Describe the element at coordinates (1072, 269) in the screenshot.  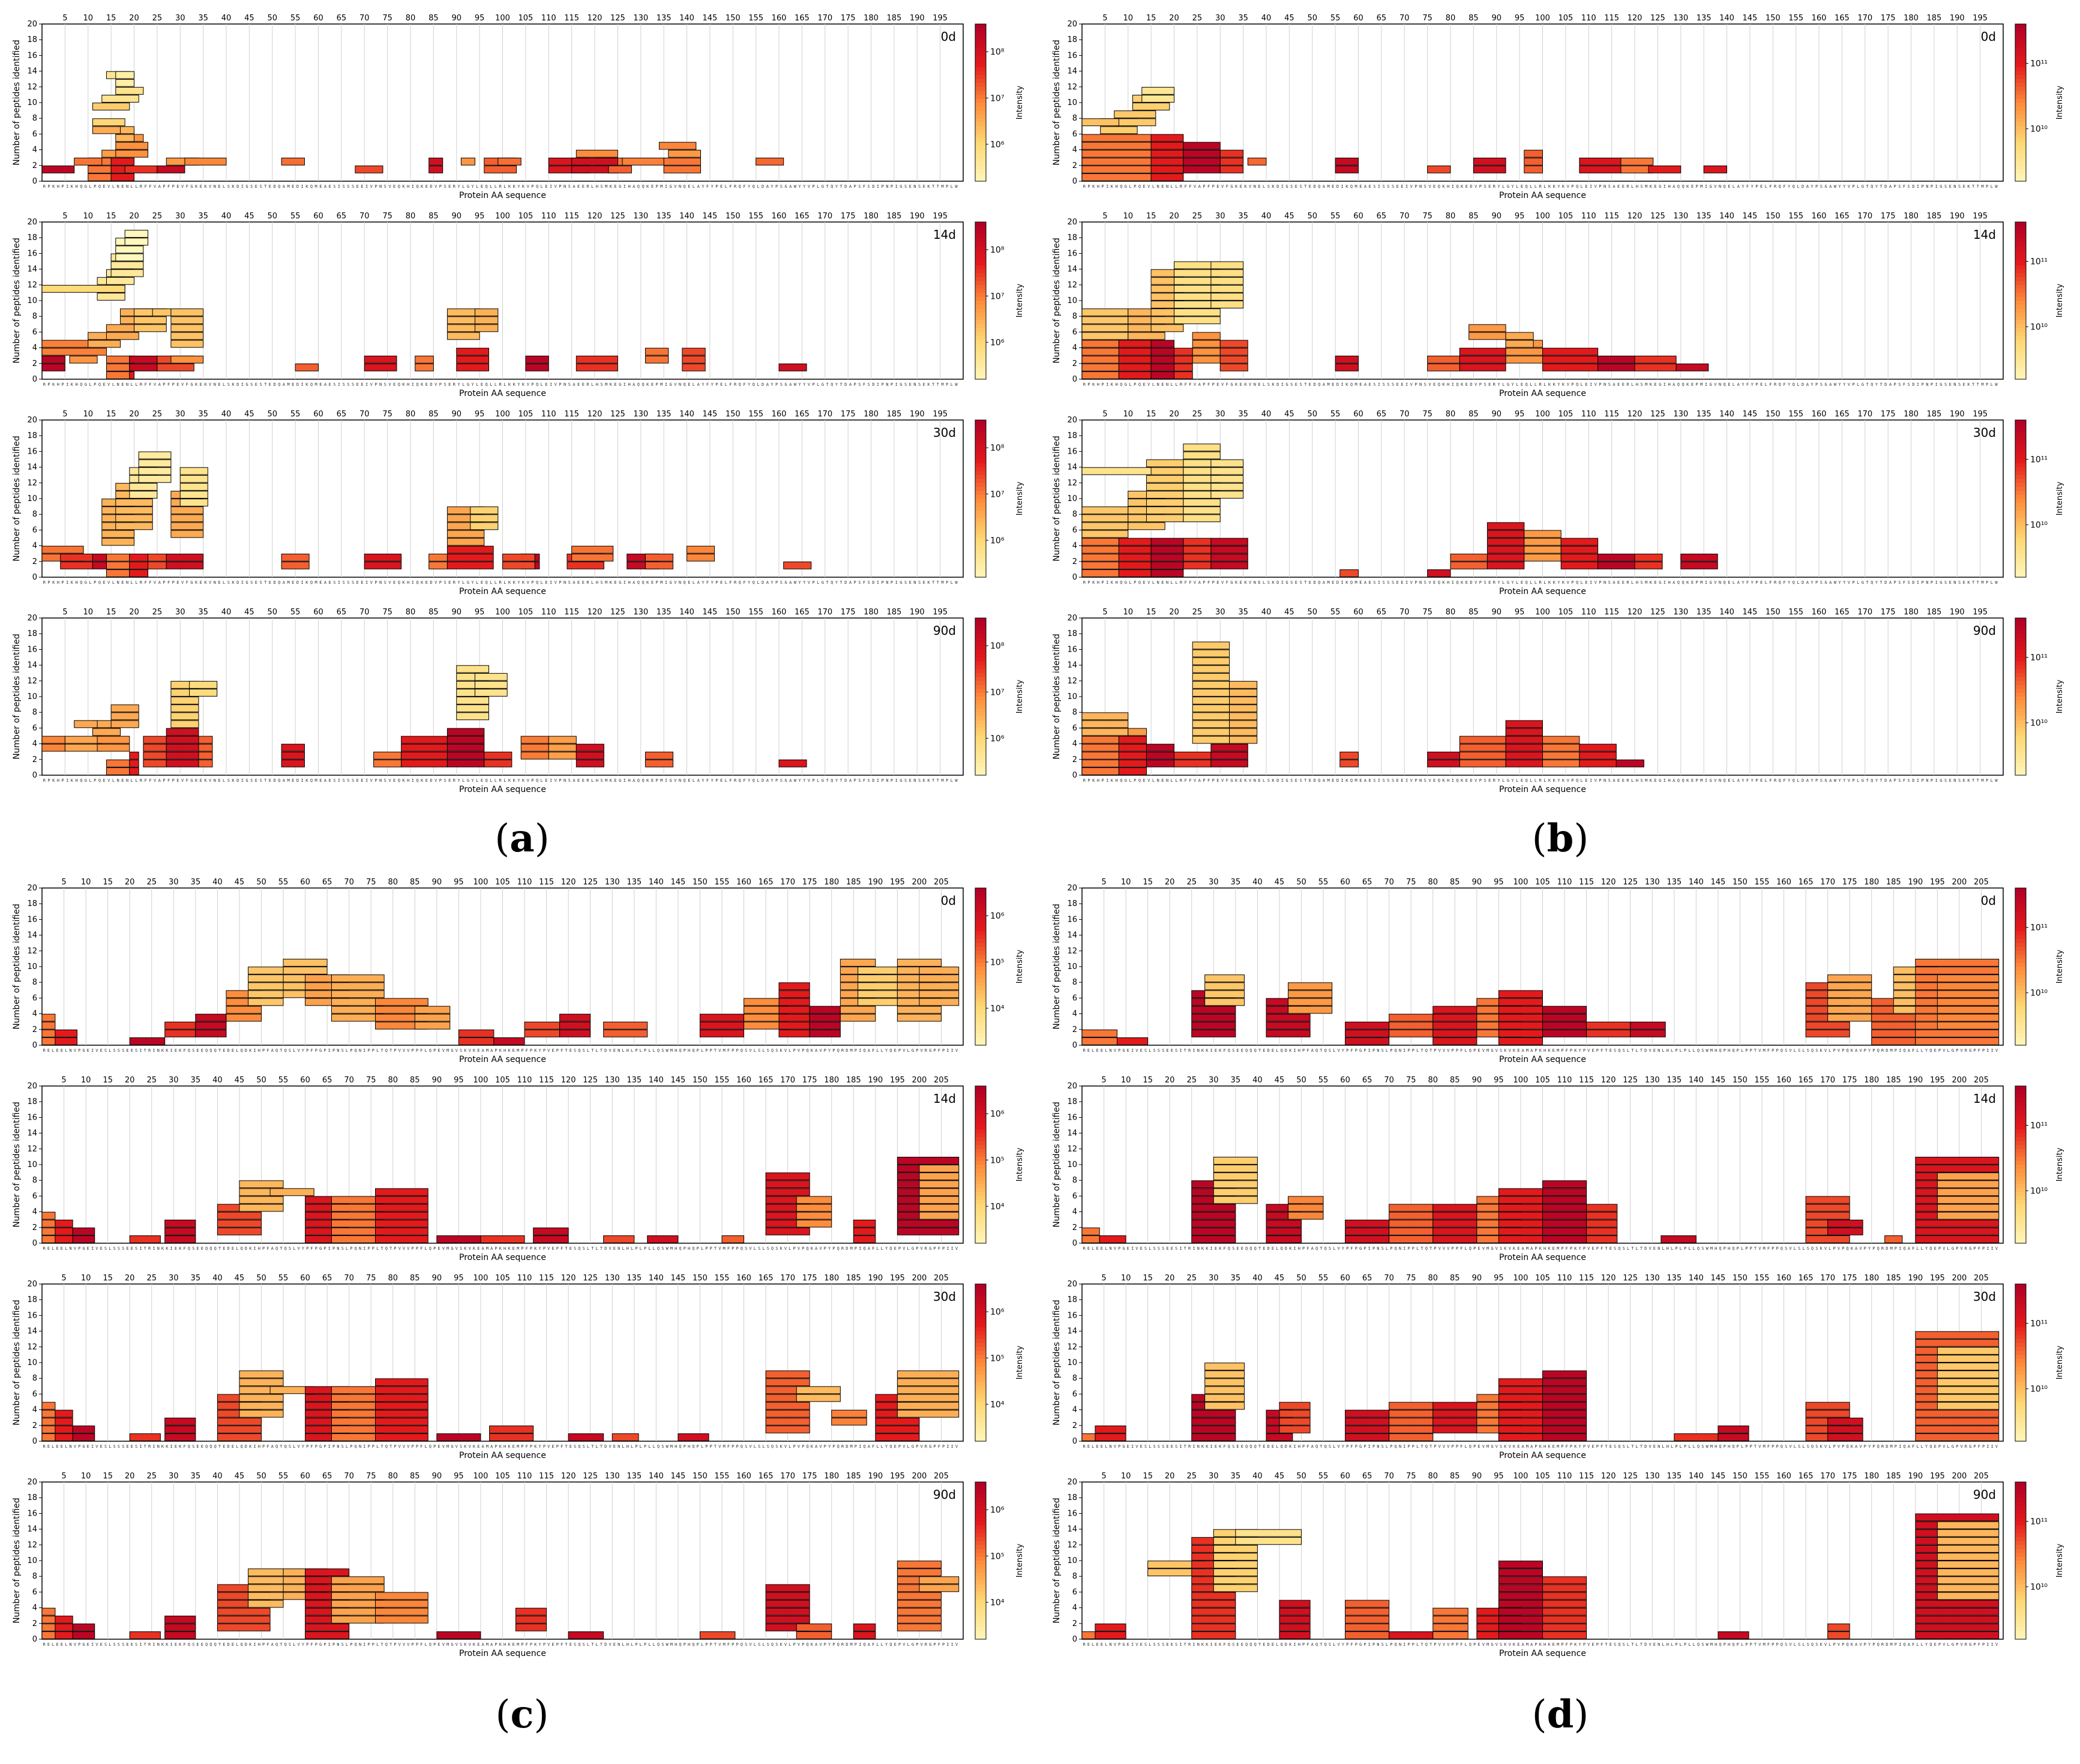
I see `y-tick-label: 14` at that location.